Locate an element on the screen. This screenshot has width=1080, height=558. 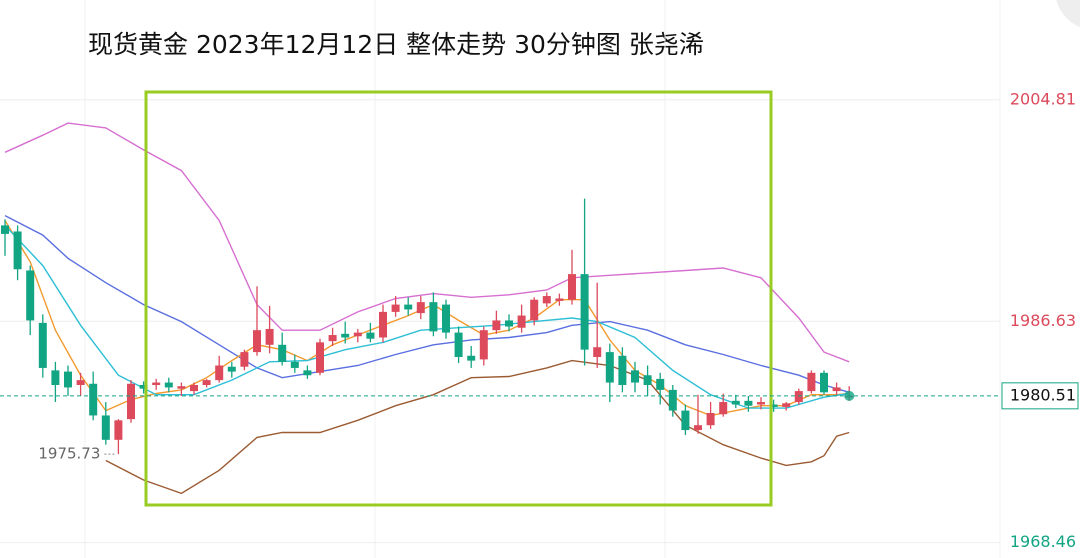
chart-title: 现货黄金 2023年12月12日 整体走势 30分钟图 张尧浠 is located at coordinates (396, 44).